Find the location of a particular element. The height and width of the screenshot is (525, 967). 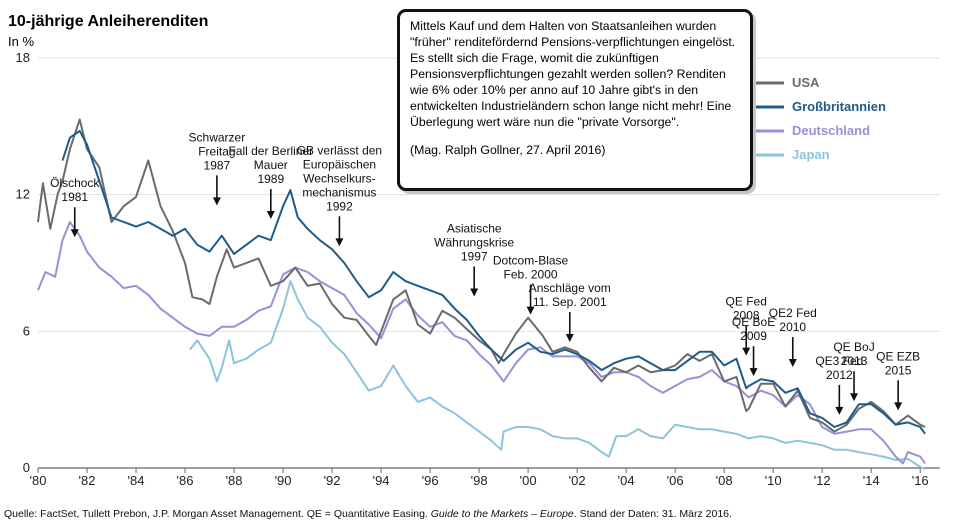

x-tick-label: '14 is located at coordinates (871, 480).